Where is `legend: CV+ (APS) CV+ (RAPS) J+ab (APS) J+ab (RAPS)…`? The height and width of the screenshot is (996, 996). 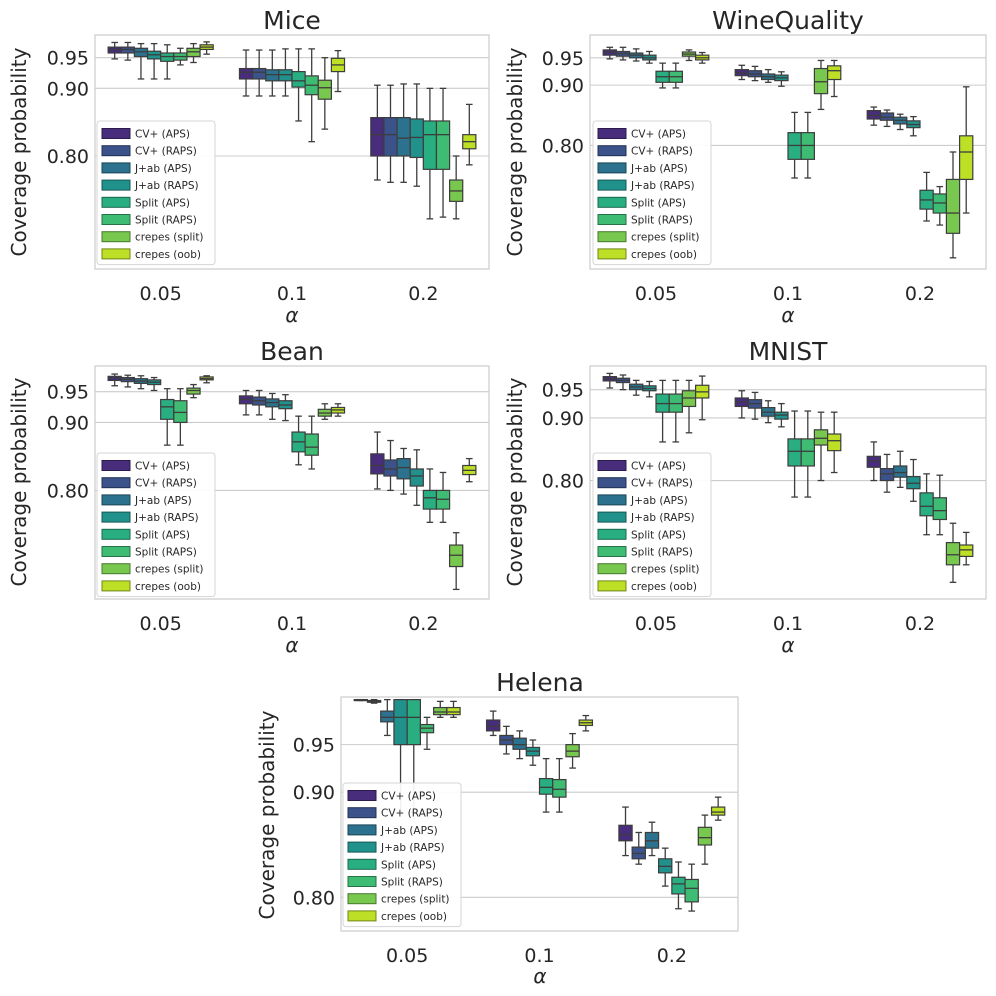 legend: CV+ (APS) CV+ (RAPS) J+ab (APS) J+ab (RAPS)… is located at coordinates (156, 525).